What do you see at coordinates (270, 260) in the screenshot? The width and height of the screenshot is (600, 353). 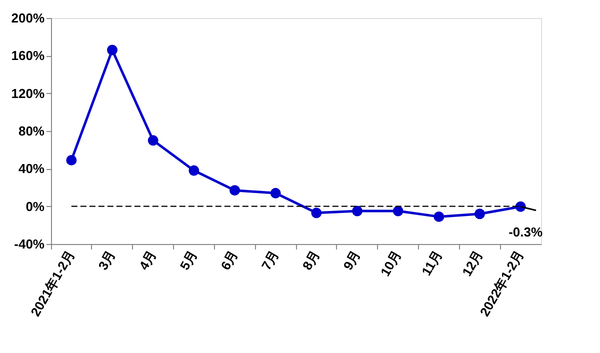 I see `x-tick-label: 7月` at bounding box center [270, 260].